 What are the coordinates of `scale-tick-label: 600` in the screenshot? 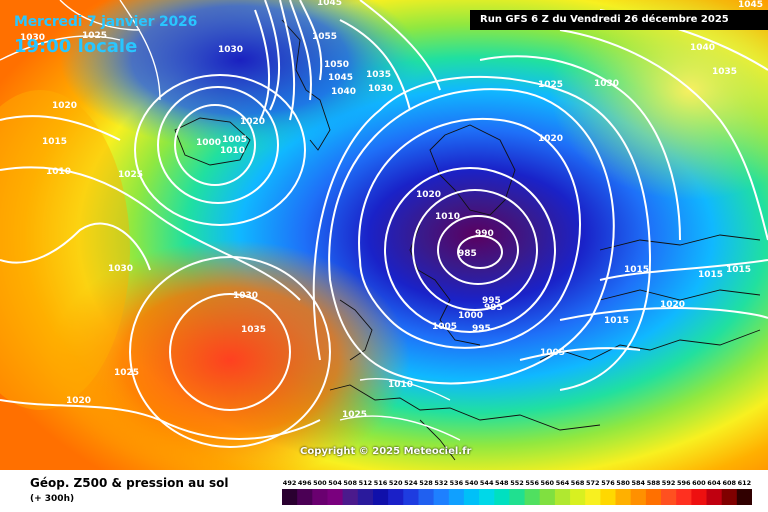 It's located at (699, 483).